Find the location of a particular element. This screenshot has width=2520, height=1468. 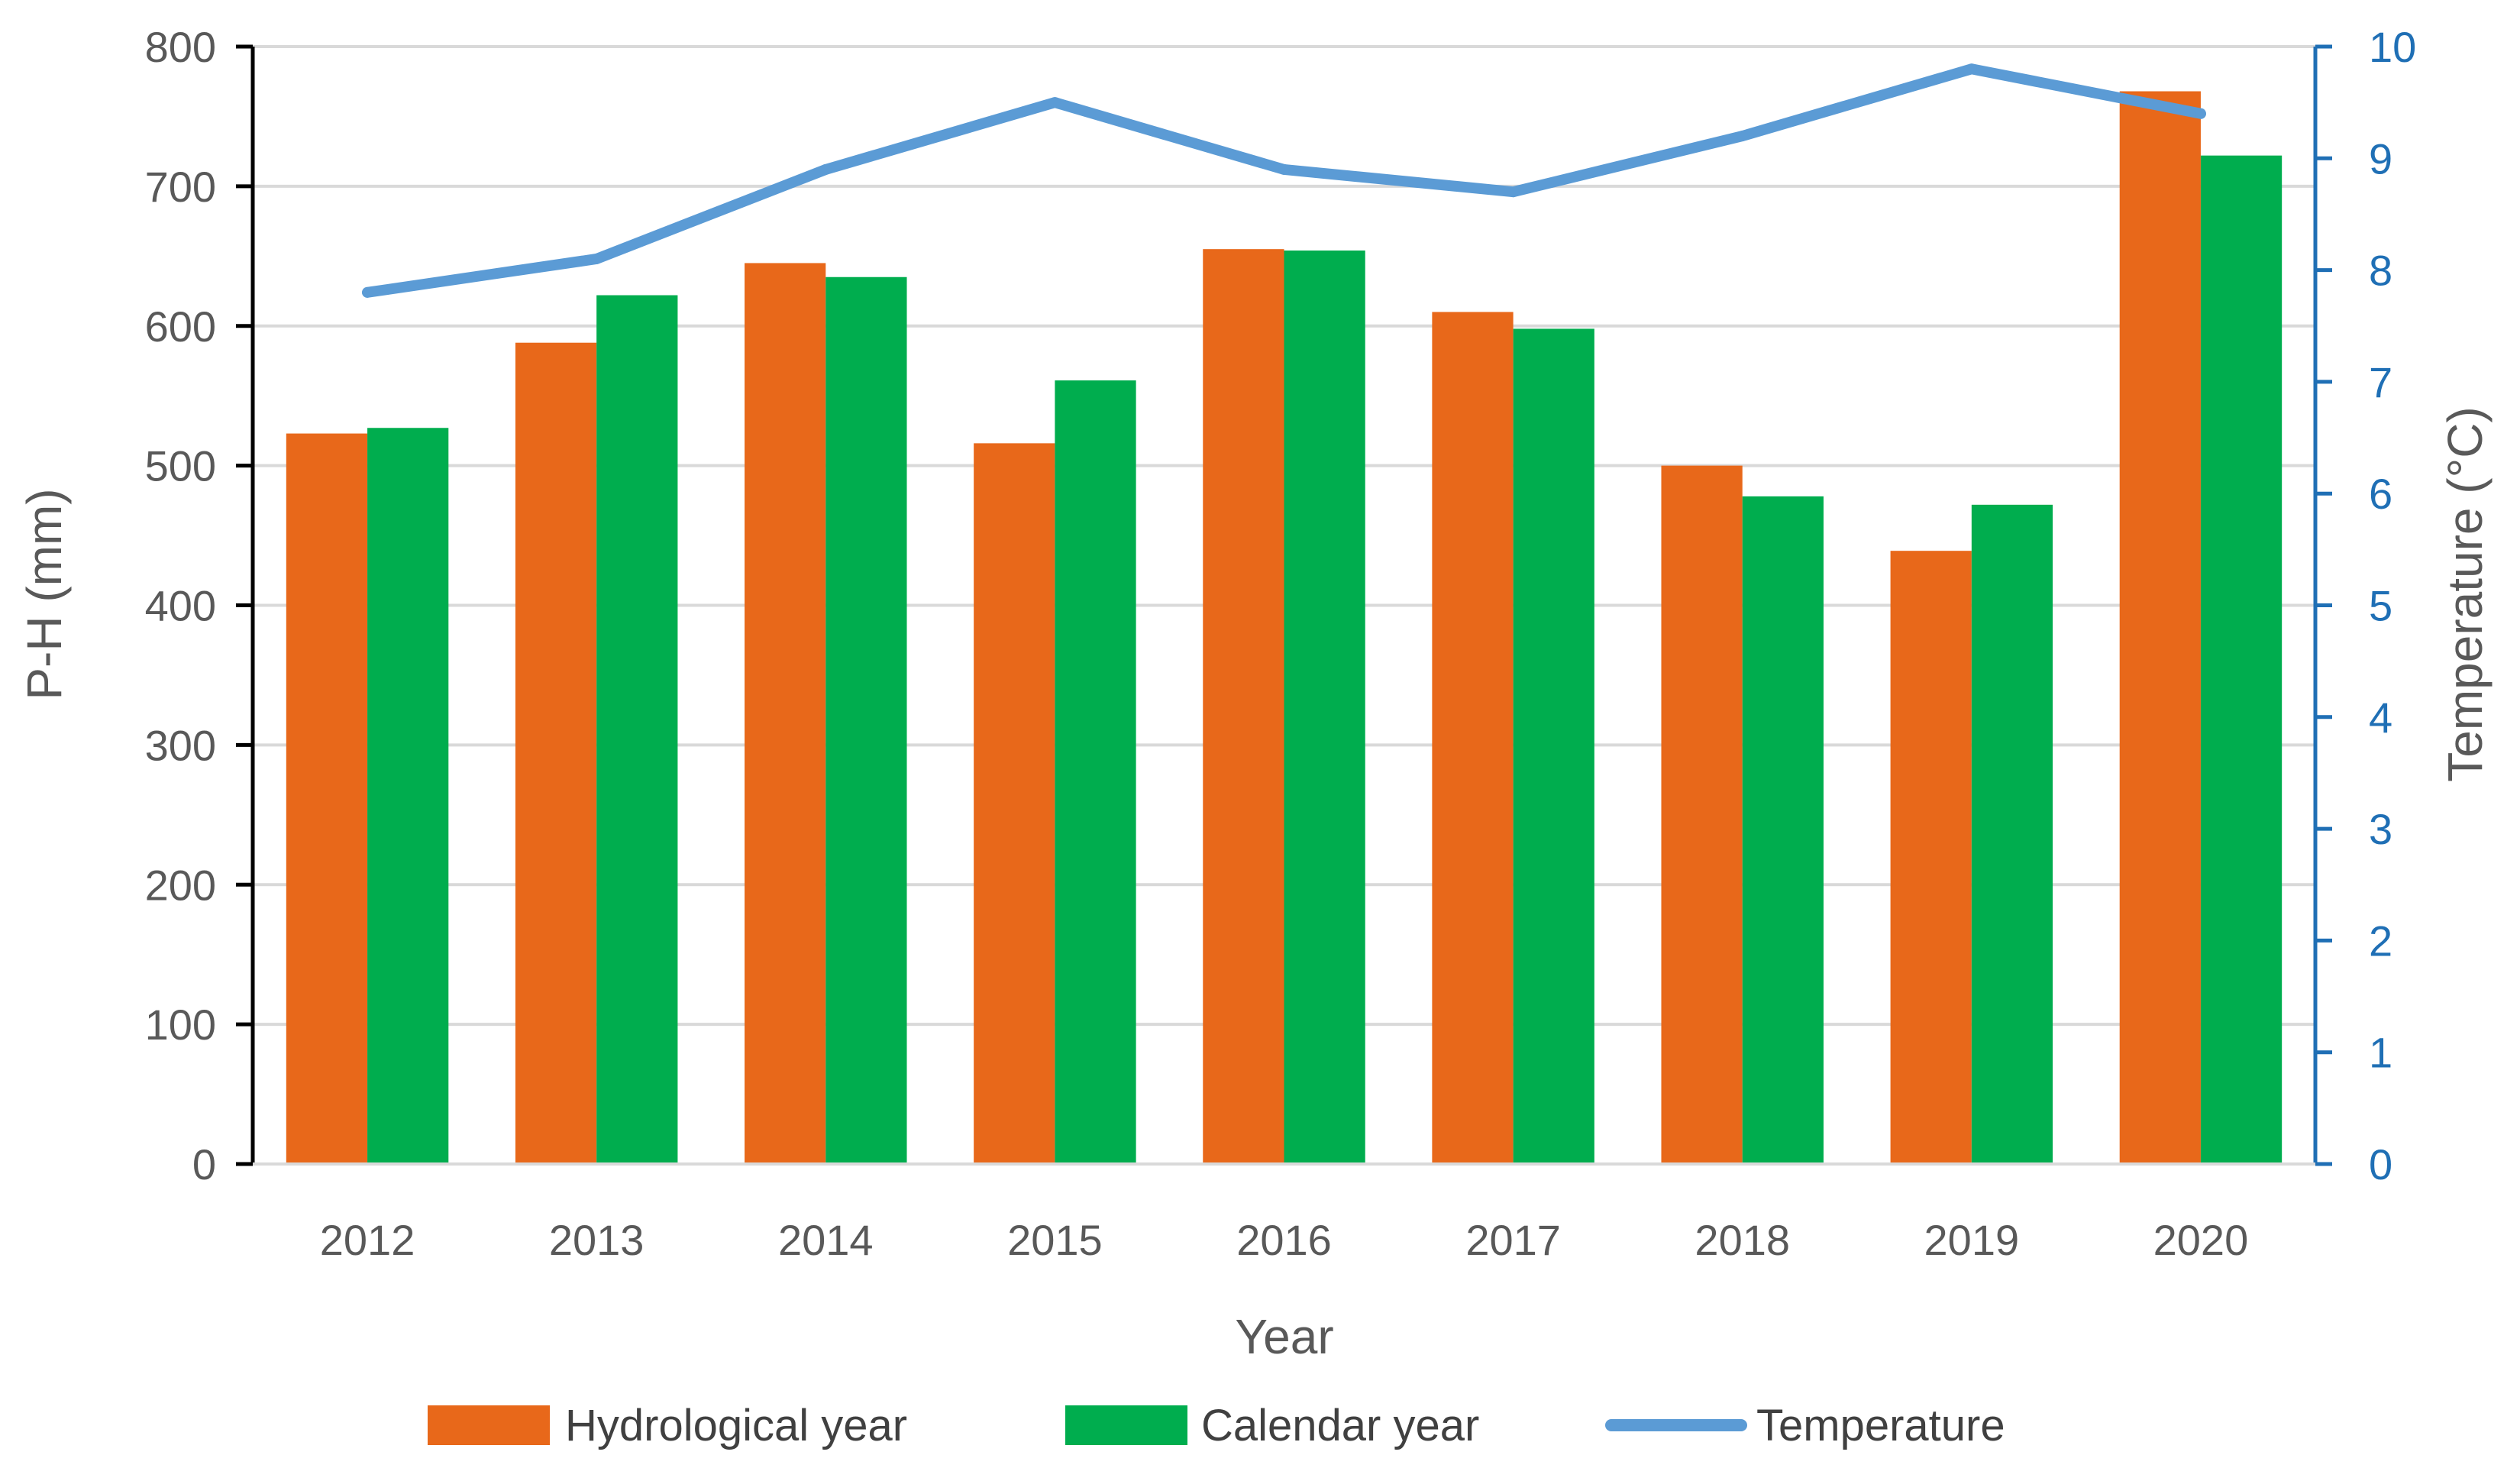

y2-tick-label-2: 2 is located at coordinates (2380, 941).